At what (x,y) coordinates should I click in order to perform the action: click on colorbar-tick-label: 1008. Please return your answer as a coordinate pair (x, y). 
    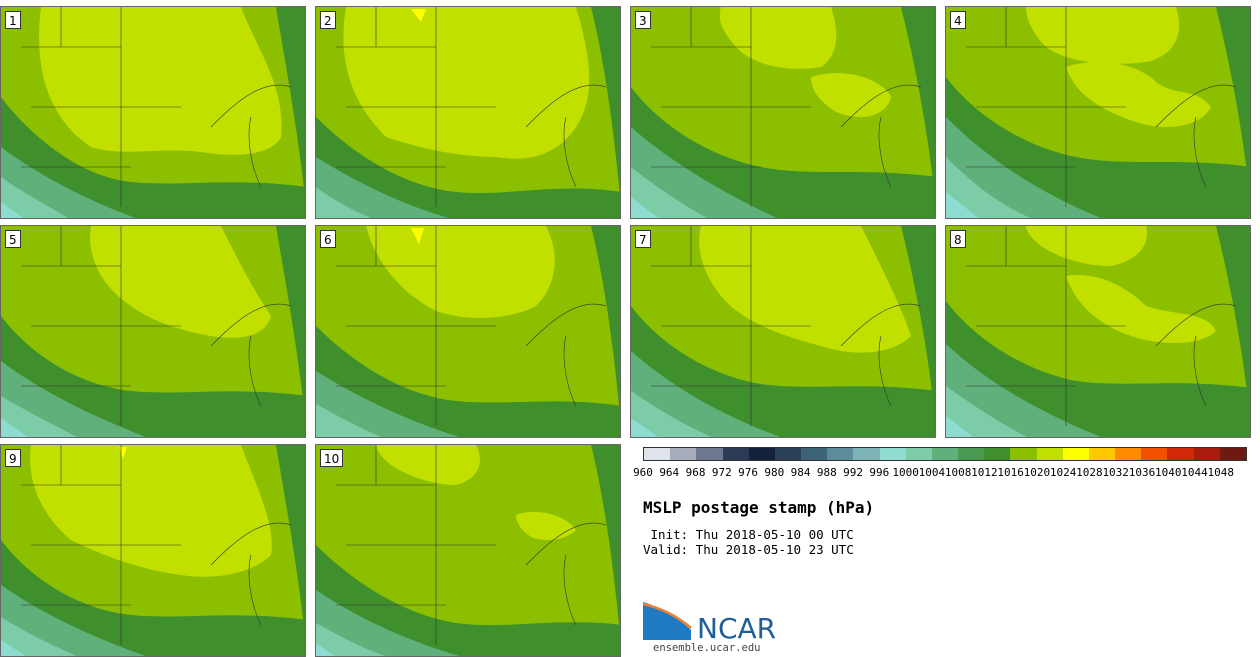
    Looking at the image, I should click on (958, 472).